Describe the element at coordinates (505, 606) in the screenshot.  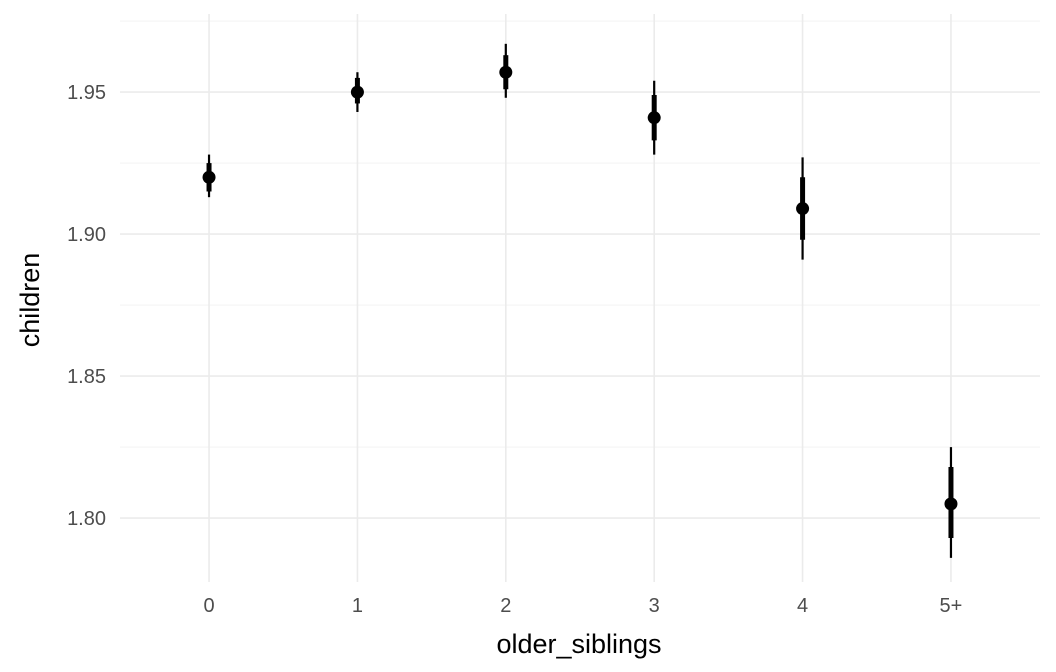
I see `x-tick-label: 2` at that location.